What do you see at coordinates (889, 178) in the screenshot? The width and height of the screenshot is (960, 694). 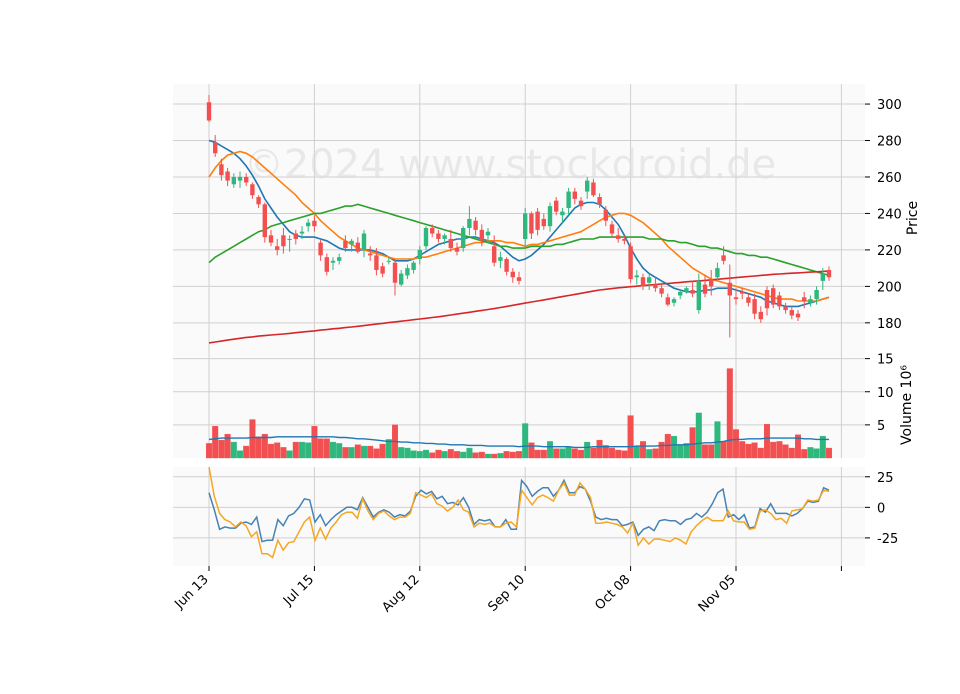 I see `price-y-tick-label: 260` at bounding box center [889, 178].